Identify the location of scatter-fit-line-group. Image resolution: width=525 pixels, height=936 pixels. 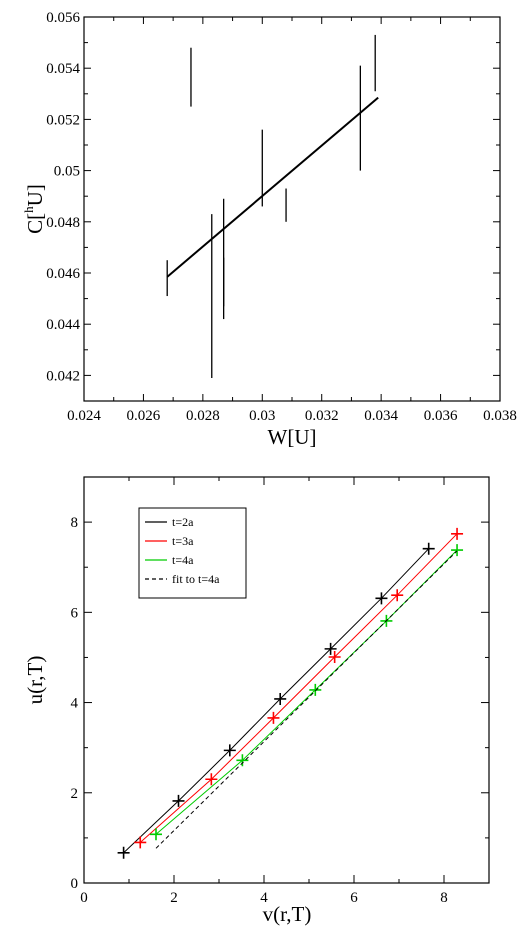
(272, 187).